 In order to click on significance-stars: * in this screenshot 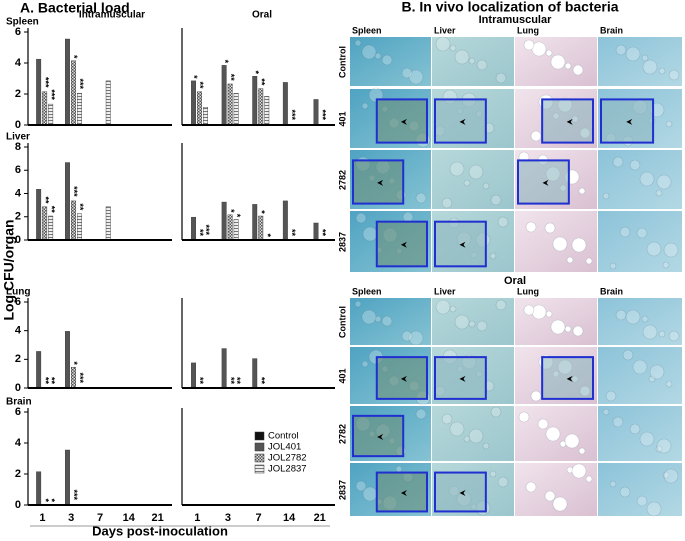, I will do `click(45, 501)`.